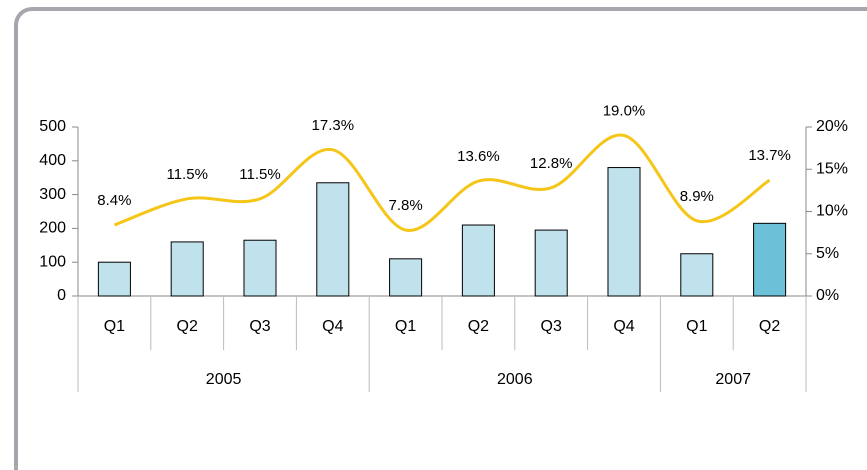 This screenshot has width=867, height=470. Describe the element at coordinates (61, 295) in the screenshot. I see `y-tick-label: 0` at that location.